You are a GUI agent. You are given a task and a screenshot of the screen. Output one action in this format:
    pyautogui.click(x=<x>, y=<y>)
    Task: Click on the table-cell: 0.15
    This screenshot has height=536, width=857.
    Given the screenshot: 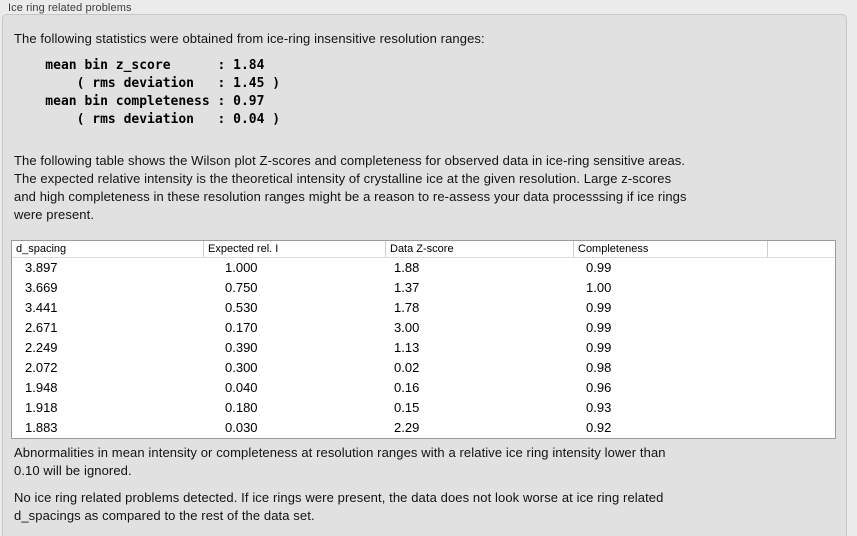 What is the action you would take?
    pyautogui.click(x=407, y=407)
    